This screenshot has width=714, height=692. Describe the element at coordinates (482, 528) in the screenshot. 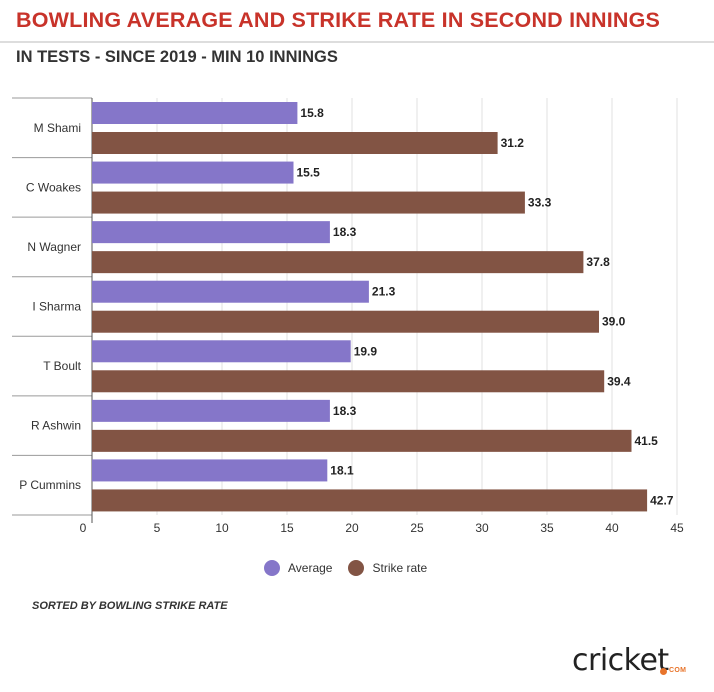

I see `x-tick-label: 30` at that location.